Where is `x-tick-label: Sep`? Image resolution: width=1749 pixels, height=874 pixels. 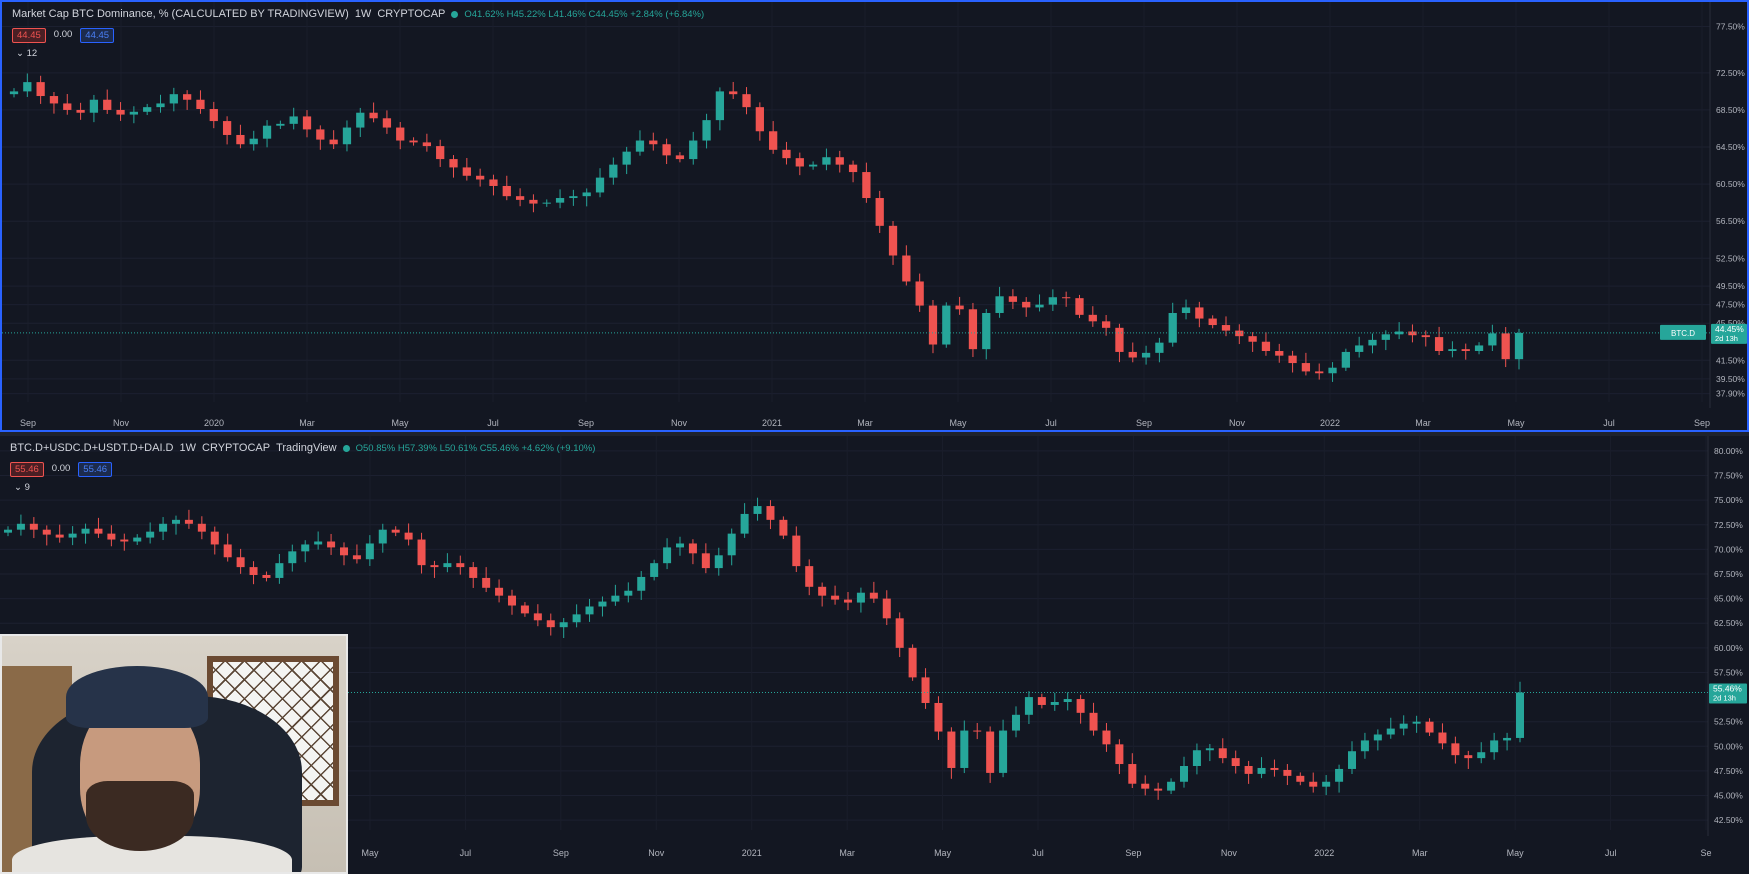
x-tick-label: Sep is located at coordinates (28, 423).